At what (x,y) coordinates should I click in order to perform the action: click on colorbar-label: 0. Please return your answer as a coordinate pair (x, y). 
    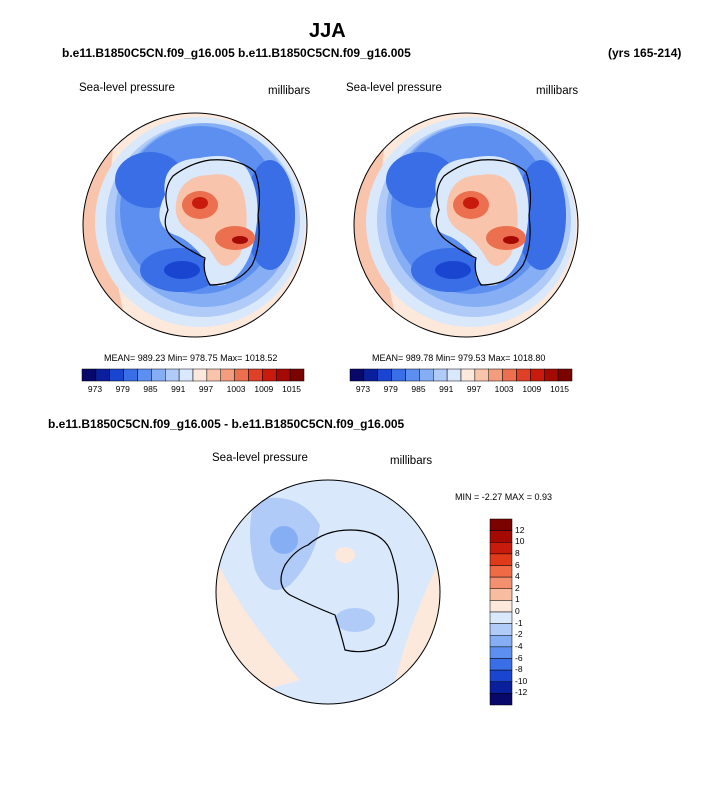
    Looking at the image, I should click on (517, 611).